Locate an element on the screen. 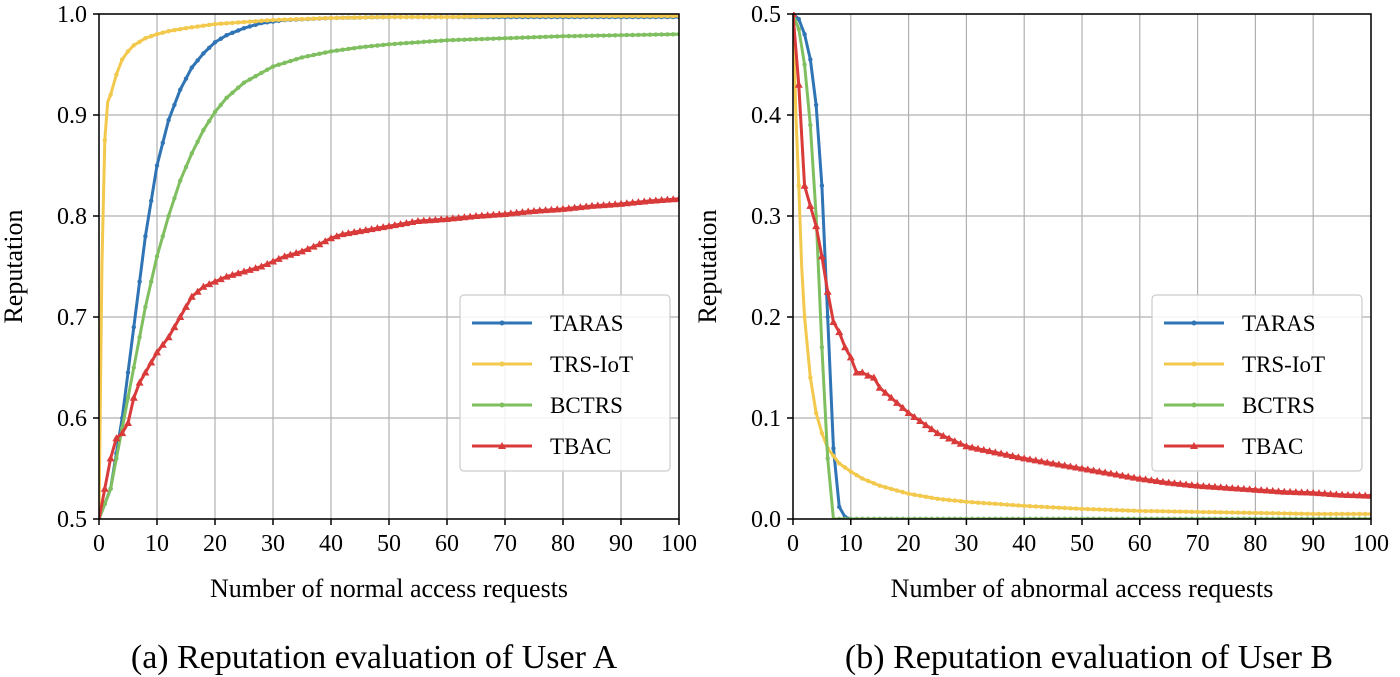 Image resolution: width=1400 pixels, height=677 pixels. marker-b-taras is located at coordinates (804, 34).